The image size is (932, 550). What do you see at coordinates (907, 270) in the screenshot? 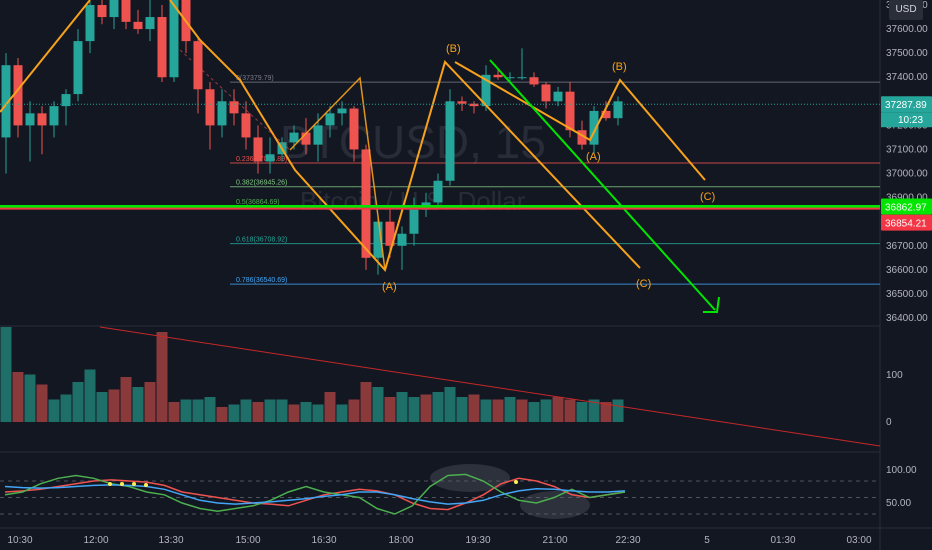
I see `price-tick-label: 36600.00` at bounding box center [907, 270].